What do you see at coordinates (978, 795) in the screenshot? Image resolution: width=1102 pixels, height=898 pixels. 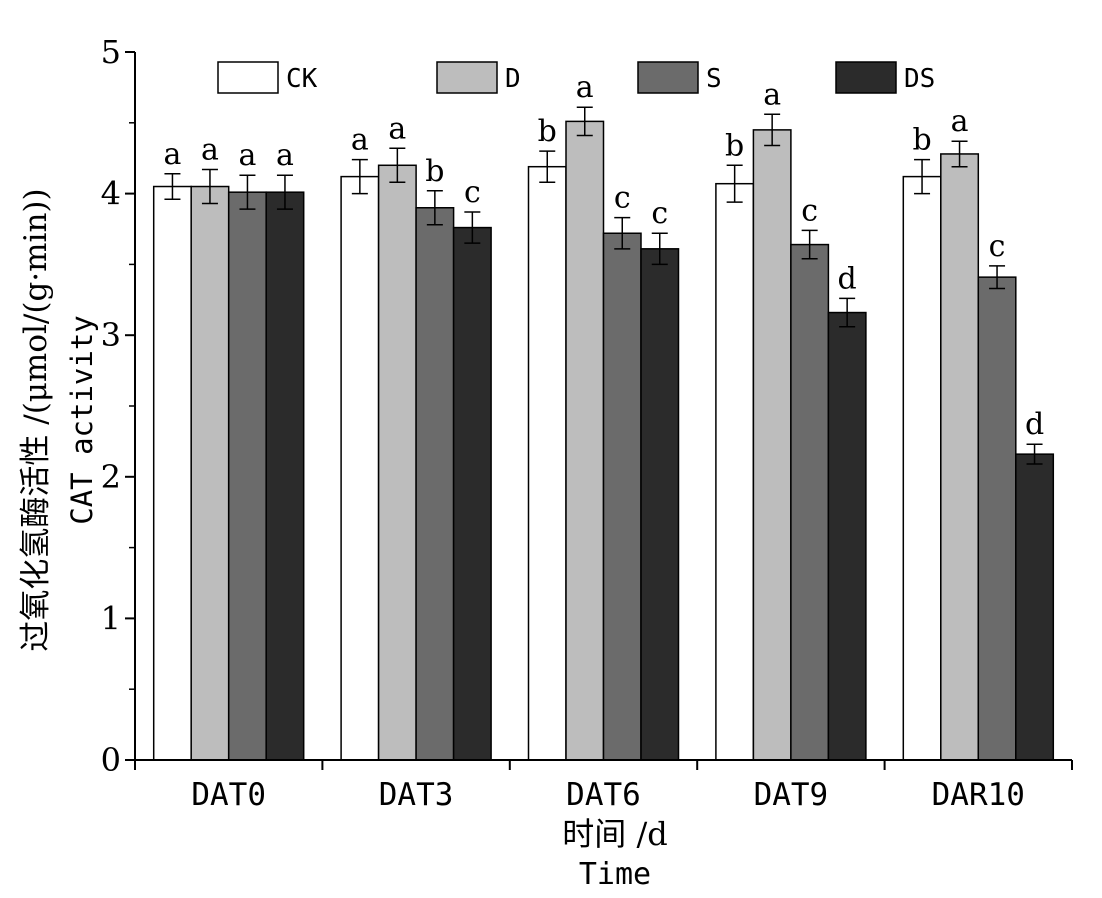 I see `x-tick-label: DAR10` at bounding box center [978, 795].